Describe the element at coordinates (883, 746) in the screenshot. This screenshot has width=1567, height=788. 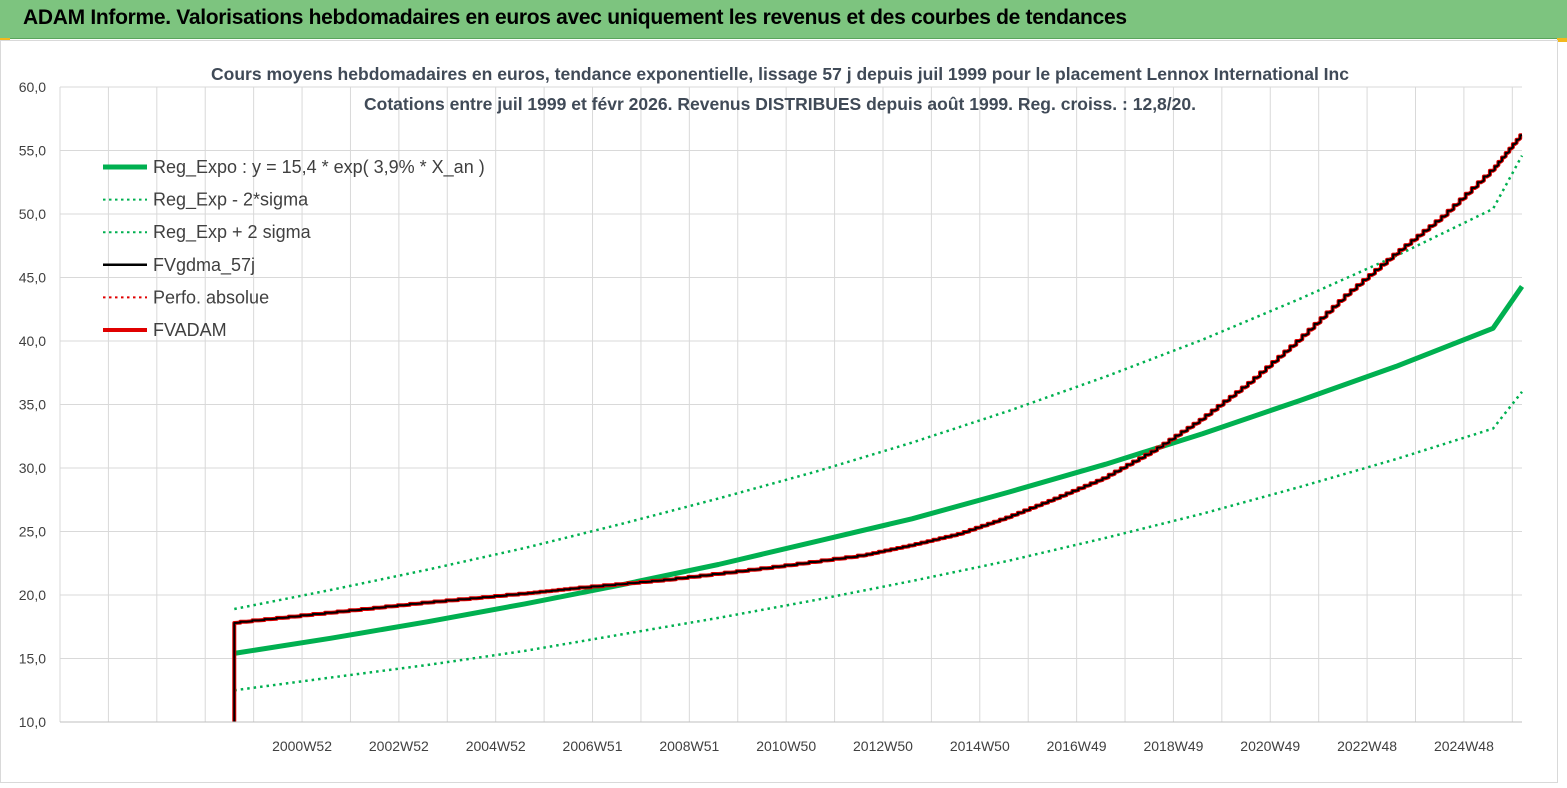
I see `x-tick-label: 2012W50` at that location.